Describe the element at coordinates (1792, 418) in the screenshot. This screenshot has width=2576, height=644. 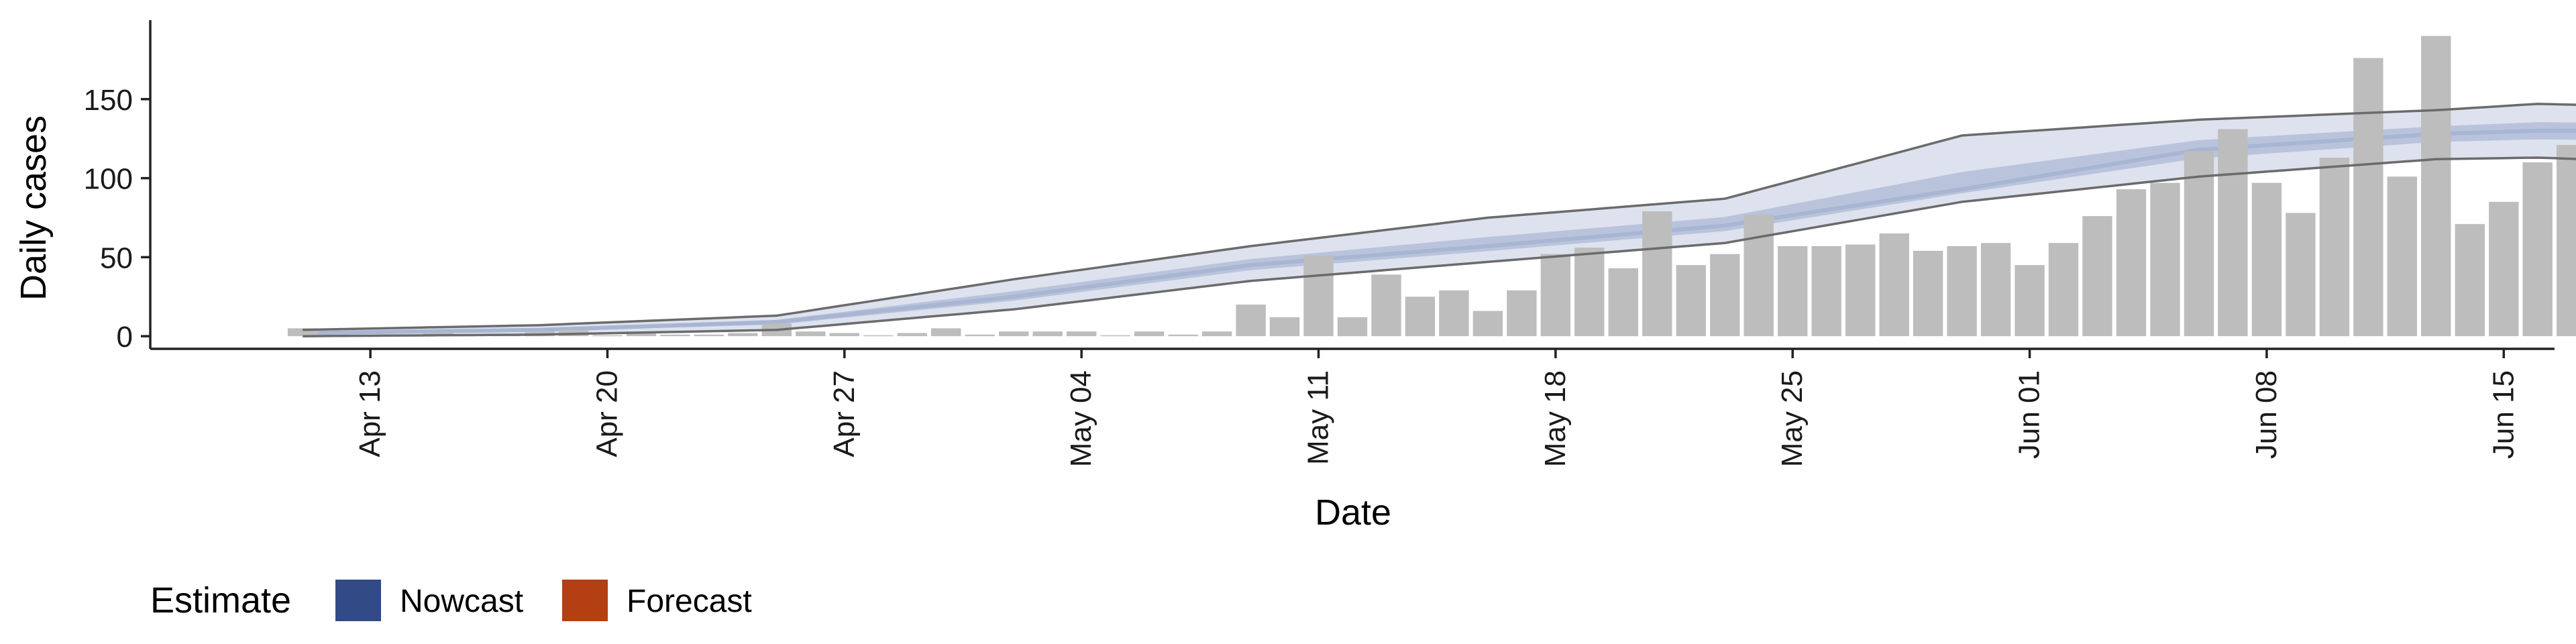
I see `x-tick-label: May 25` at that location.